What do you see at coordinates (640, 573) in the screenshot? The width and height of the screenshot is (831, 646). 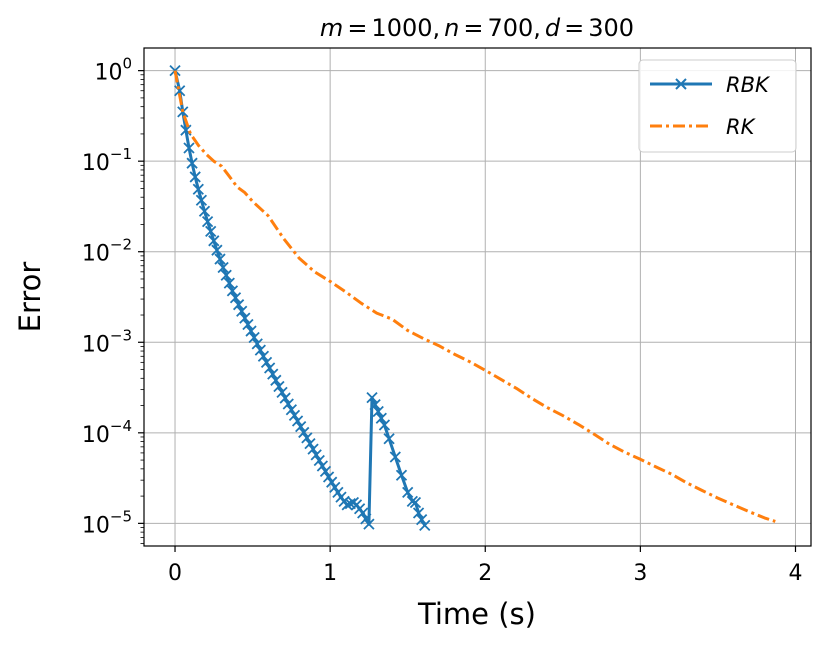 I see `x-tick-label: 3` at bounding box center [640, 573].